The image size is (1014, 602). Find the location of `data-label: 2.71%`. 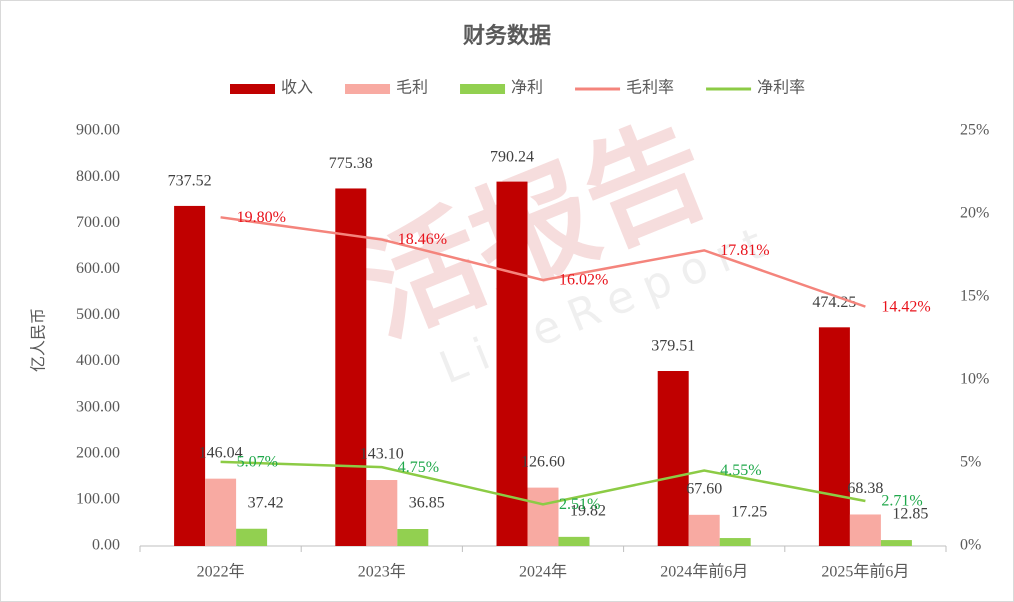

data-label: 2.71% is located at coordinates (901, 501).